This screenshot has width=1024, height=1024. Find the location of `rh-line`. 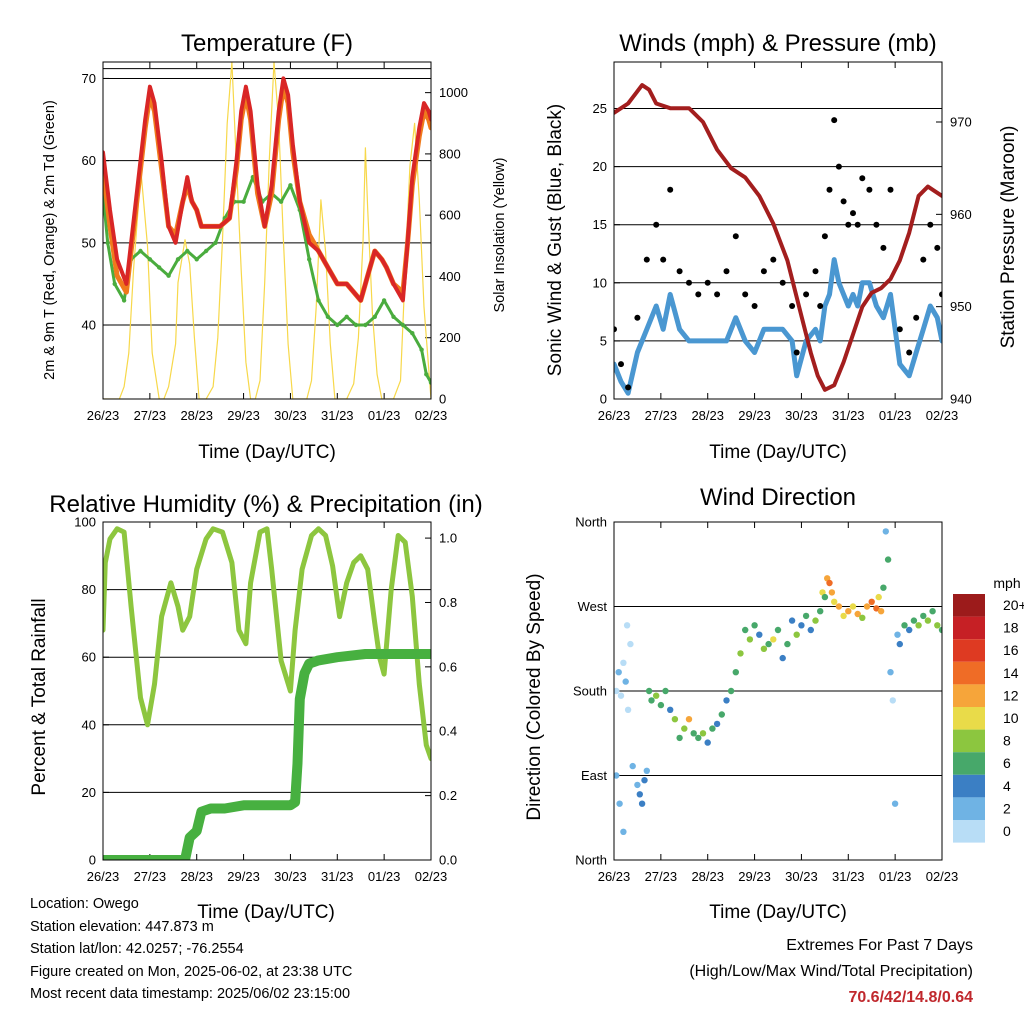

rh-line is located at coordinates (267, 644).